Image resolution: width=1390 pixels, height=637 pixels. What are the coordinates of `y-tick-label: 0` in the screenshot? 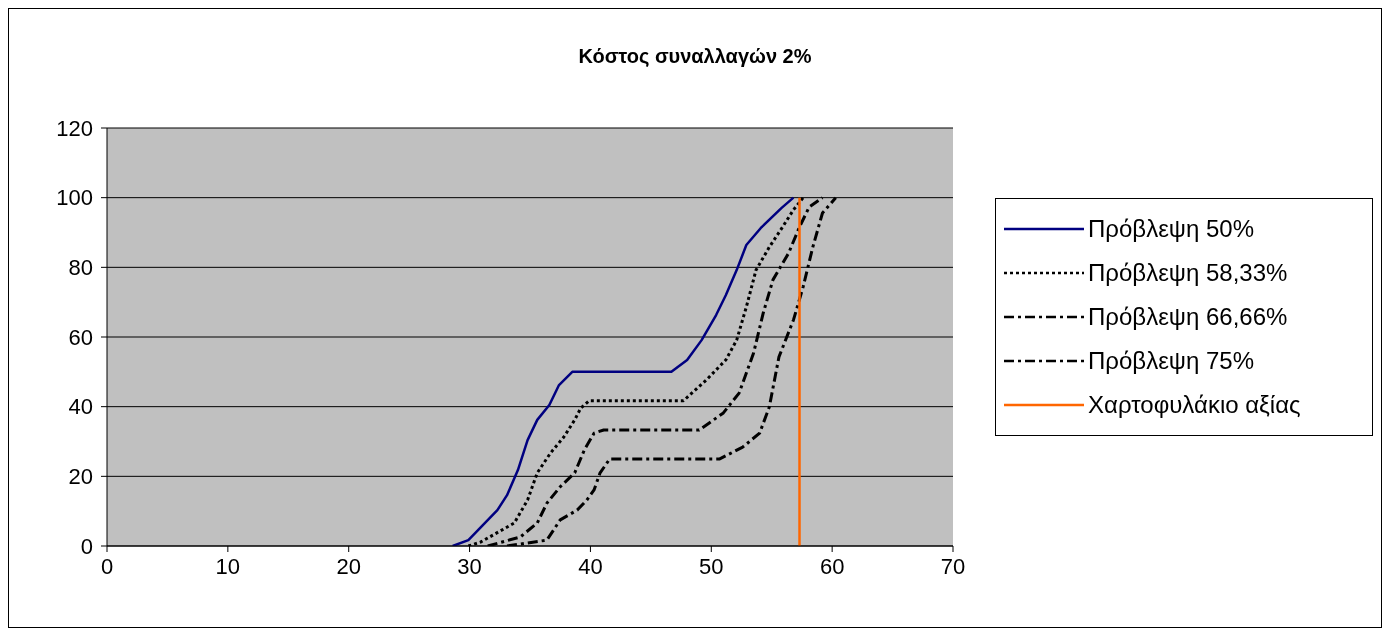 It's located at (86, 546).